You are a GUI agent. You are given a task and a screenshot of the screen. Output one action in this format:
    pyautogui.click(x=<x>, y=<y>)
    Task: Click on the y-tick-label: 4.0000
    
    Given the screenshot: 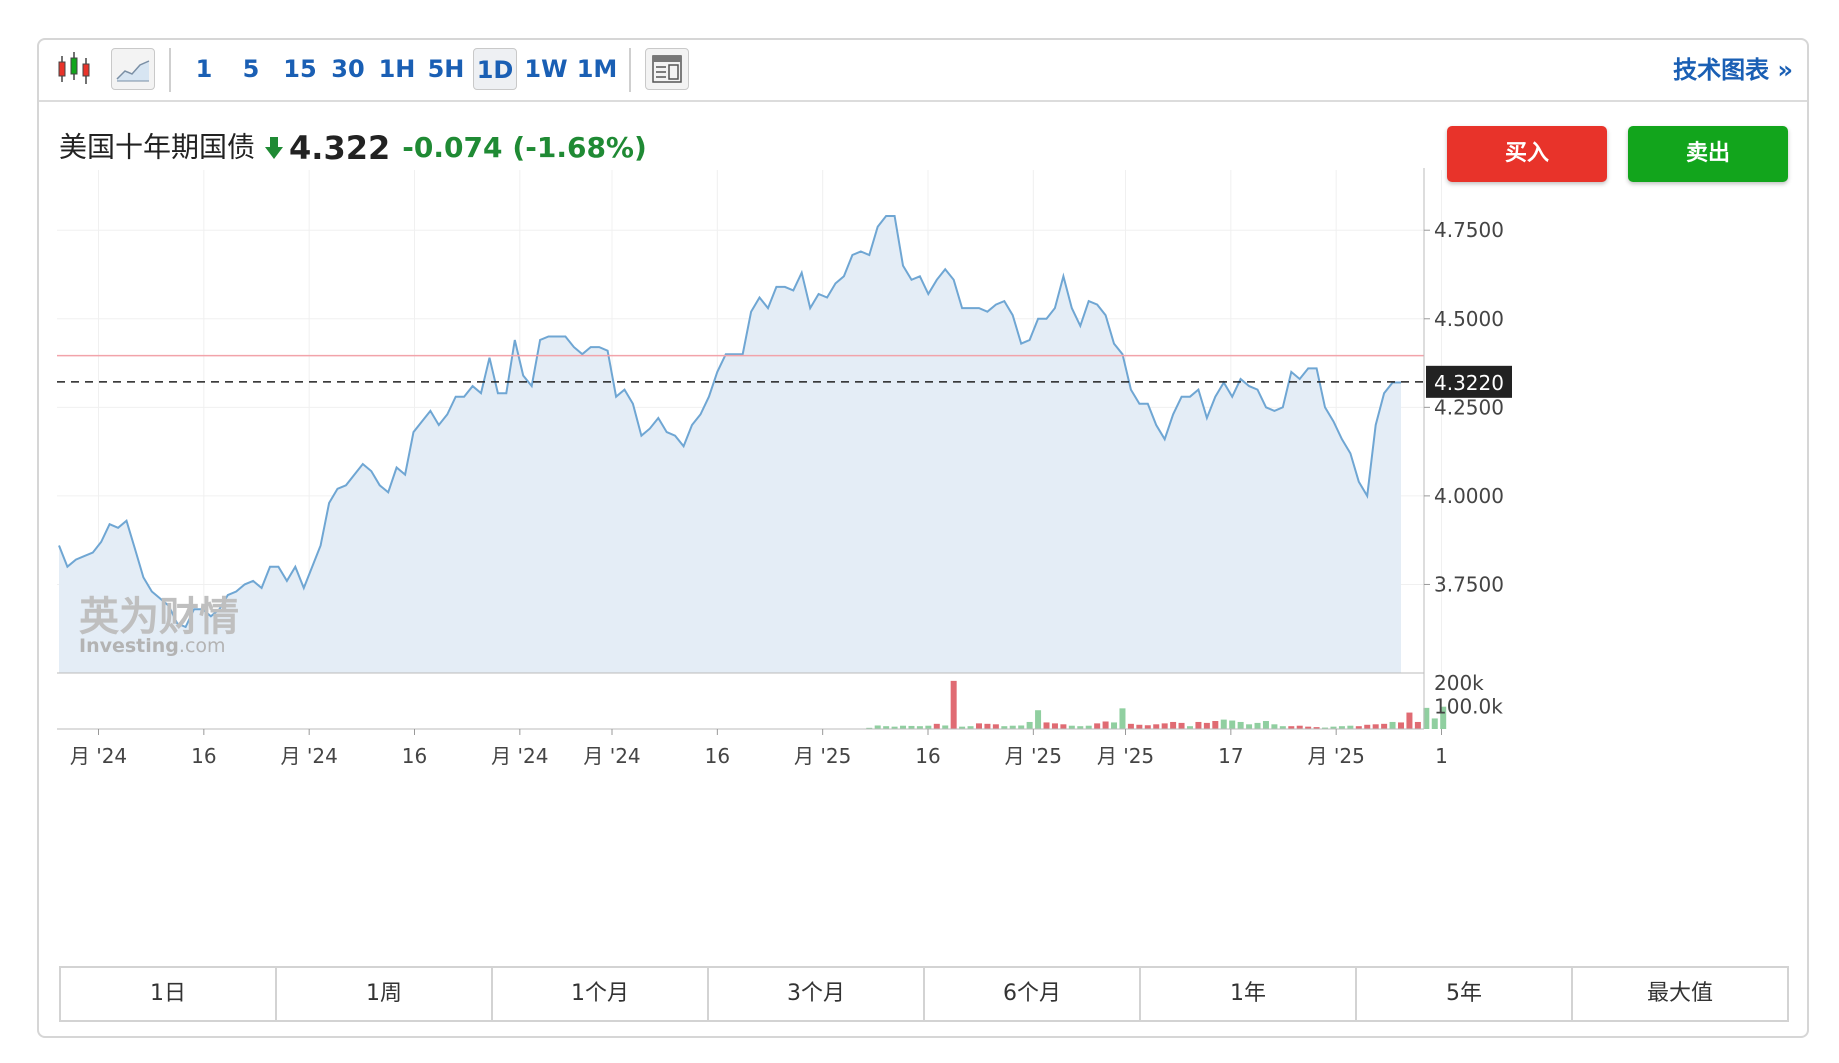 What is the action you would take?
    pyautogui.click(x=1469, y=496)
    